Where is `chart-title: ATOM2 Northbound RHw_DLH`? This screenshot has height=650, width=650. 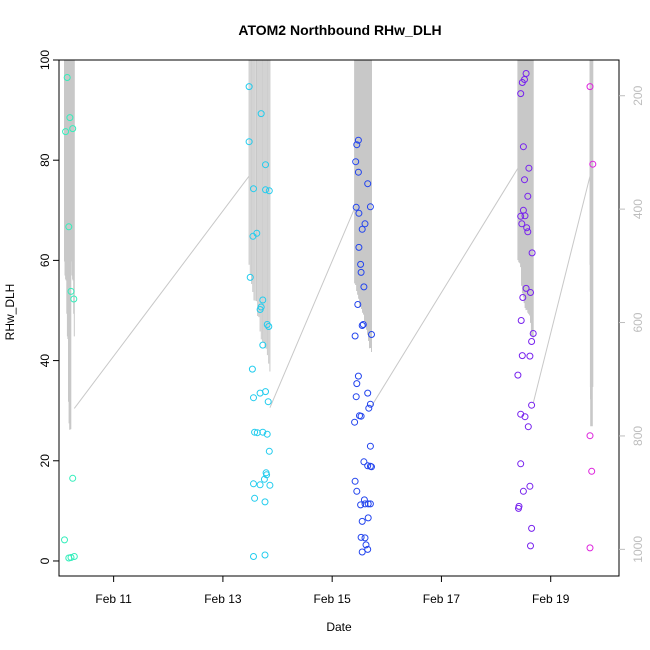 chart-title: ATOM2 Northbound RHw_DLH is located at coordinates (339, 30).